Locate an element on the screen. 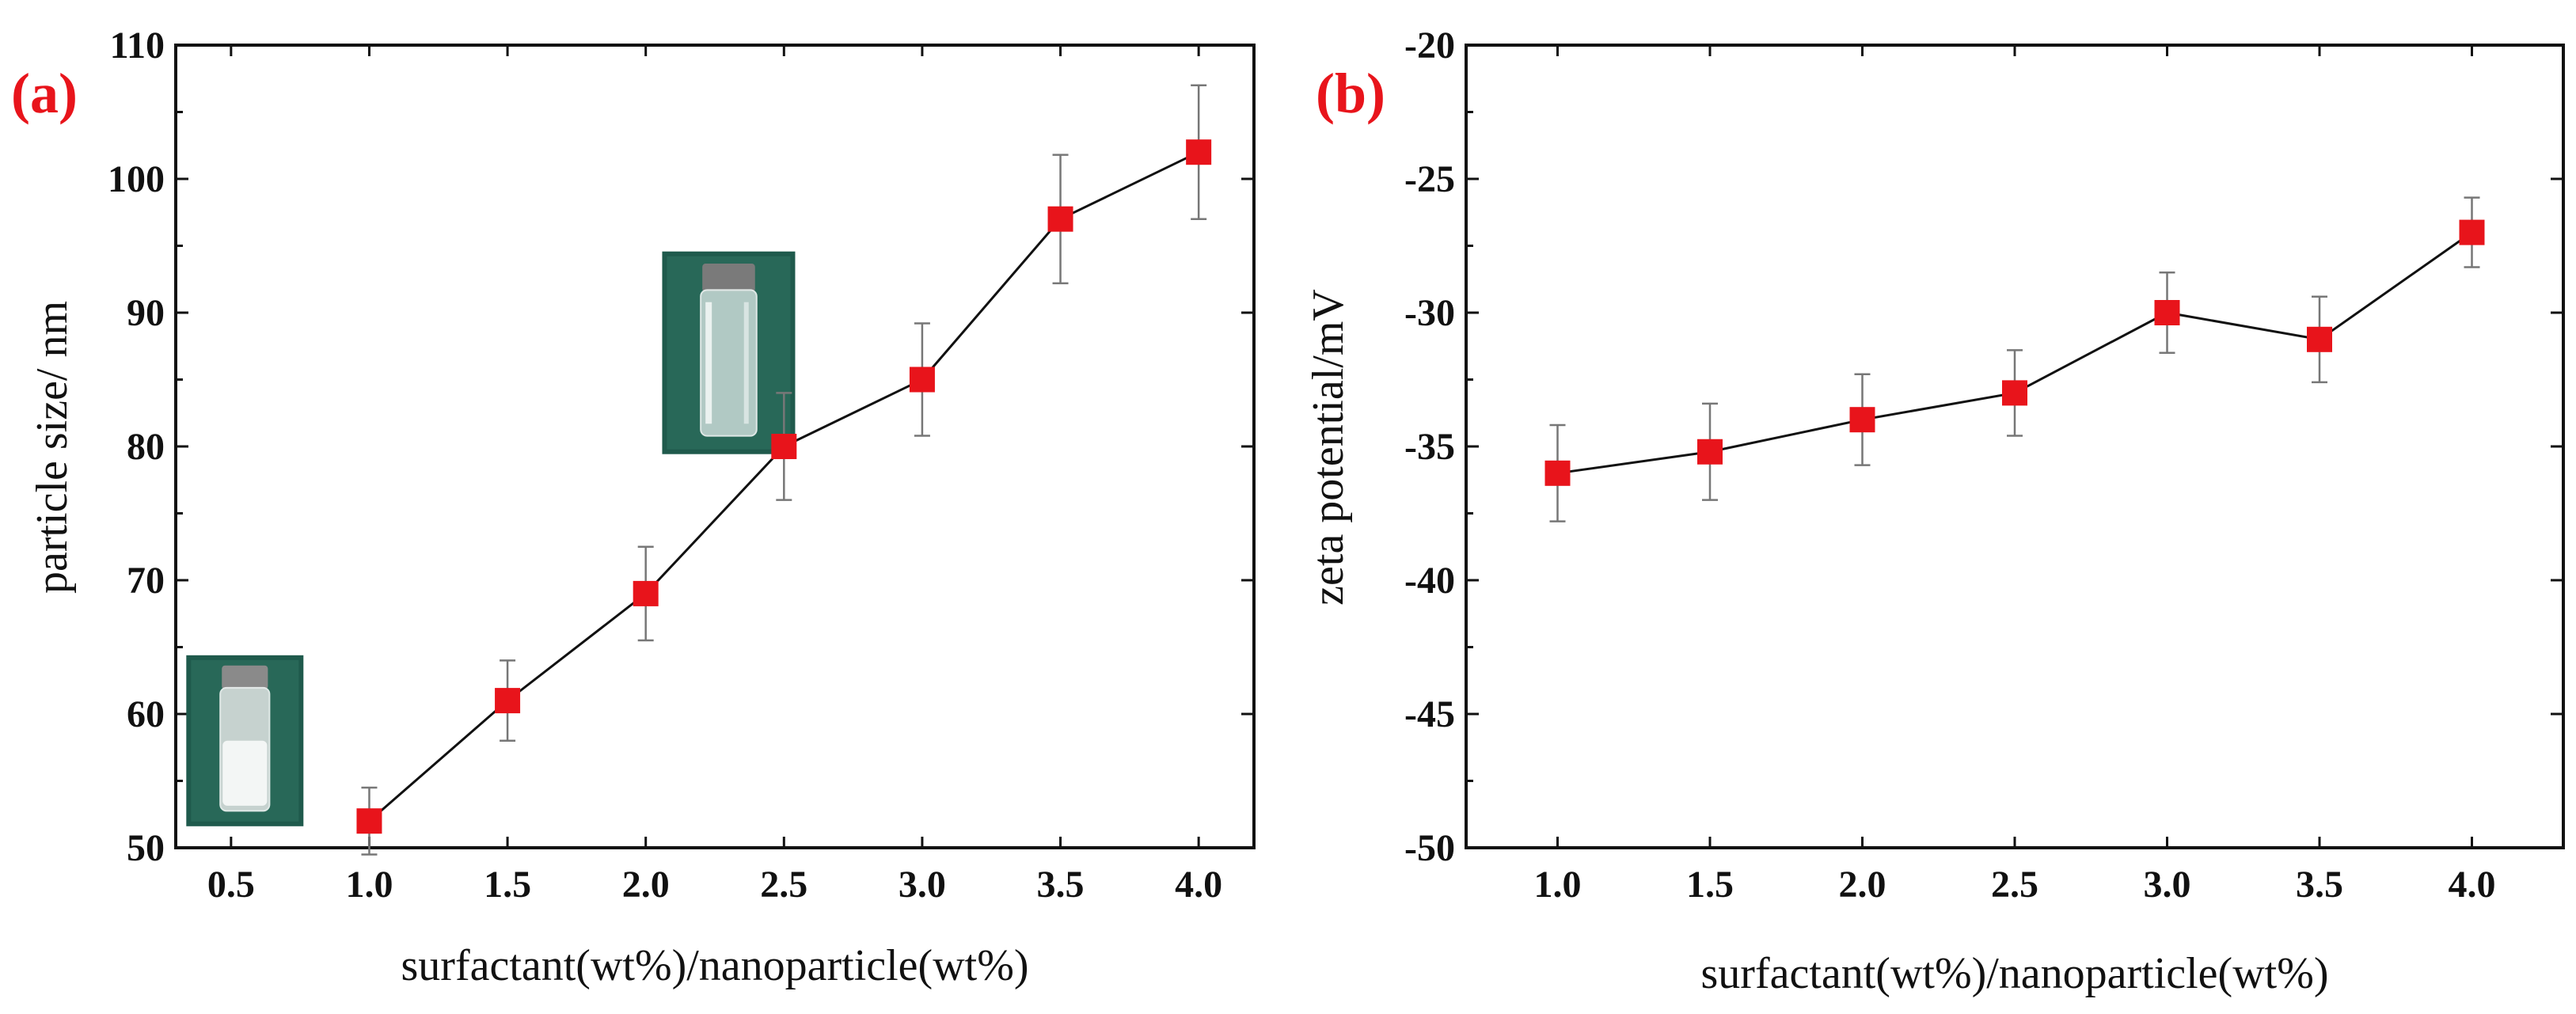 This screenshot has height=1014, width=2576. panel-b-y-tick-label: -45 is located at coordinates (1429, 714).